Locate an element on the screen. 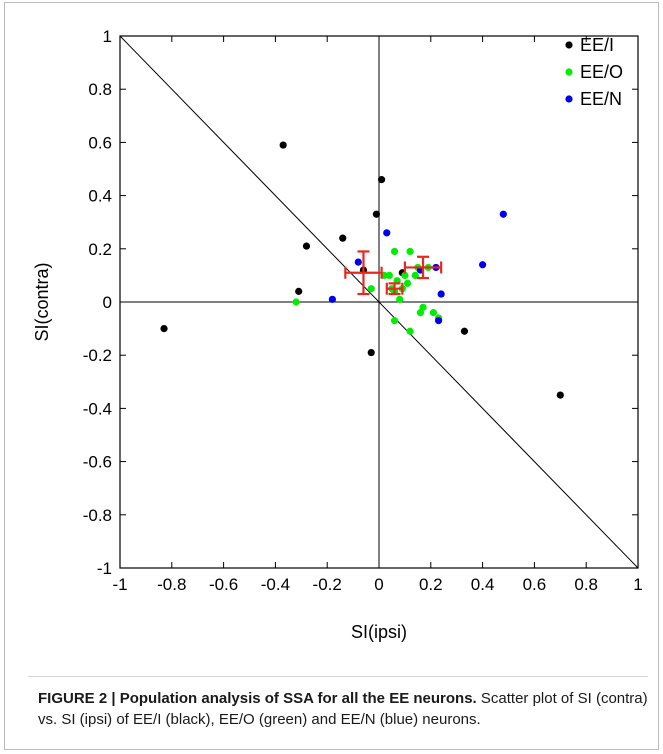 This screenshot has width=663, height=754. y-tick-label: -0.4 is located at coordinates (97, 408).